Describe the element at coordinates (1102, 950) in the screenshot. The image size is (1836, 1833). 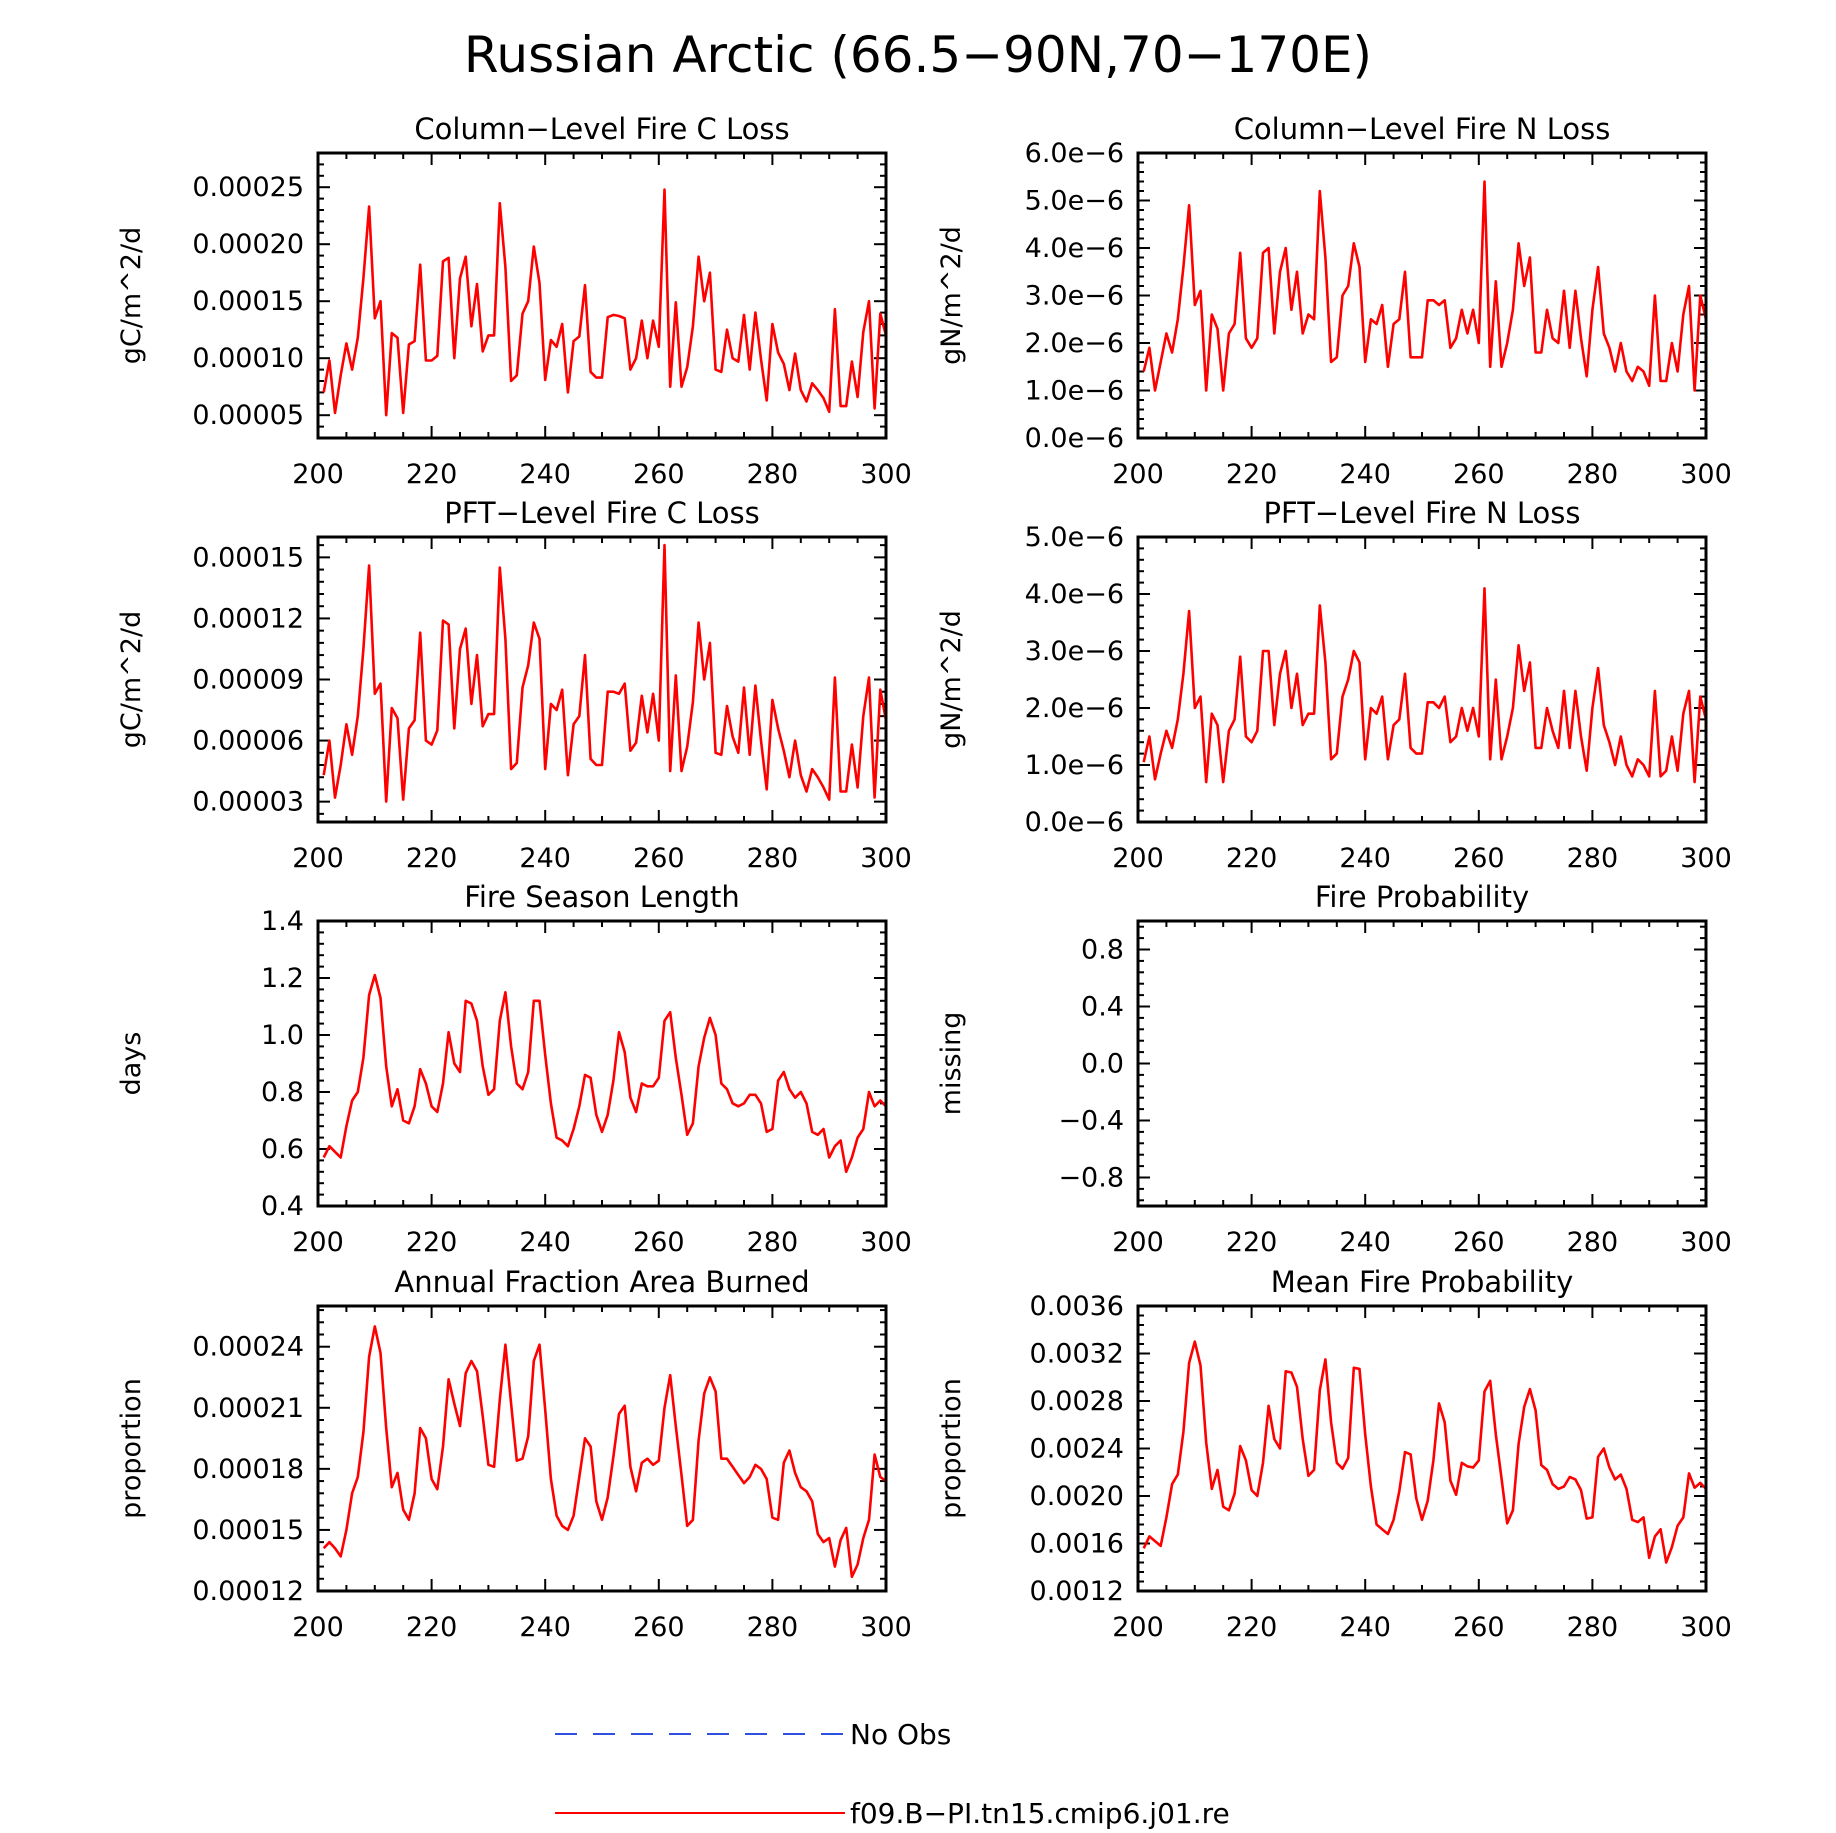
I see `y-tick-label: 0.8` at that location.